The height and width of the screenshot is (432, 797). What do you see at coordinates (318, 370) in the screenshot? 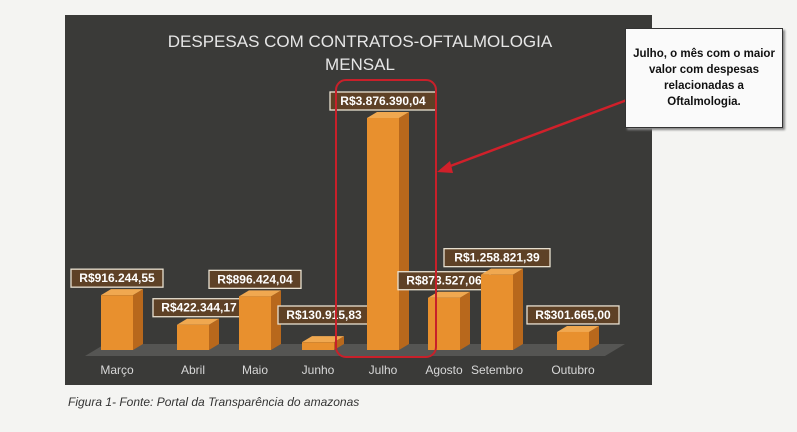
I see `x-tick-label: Junho` at bounding box center [318, 370].